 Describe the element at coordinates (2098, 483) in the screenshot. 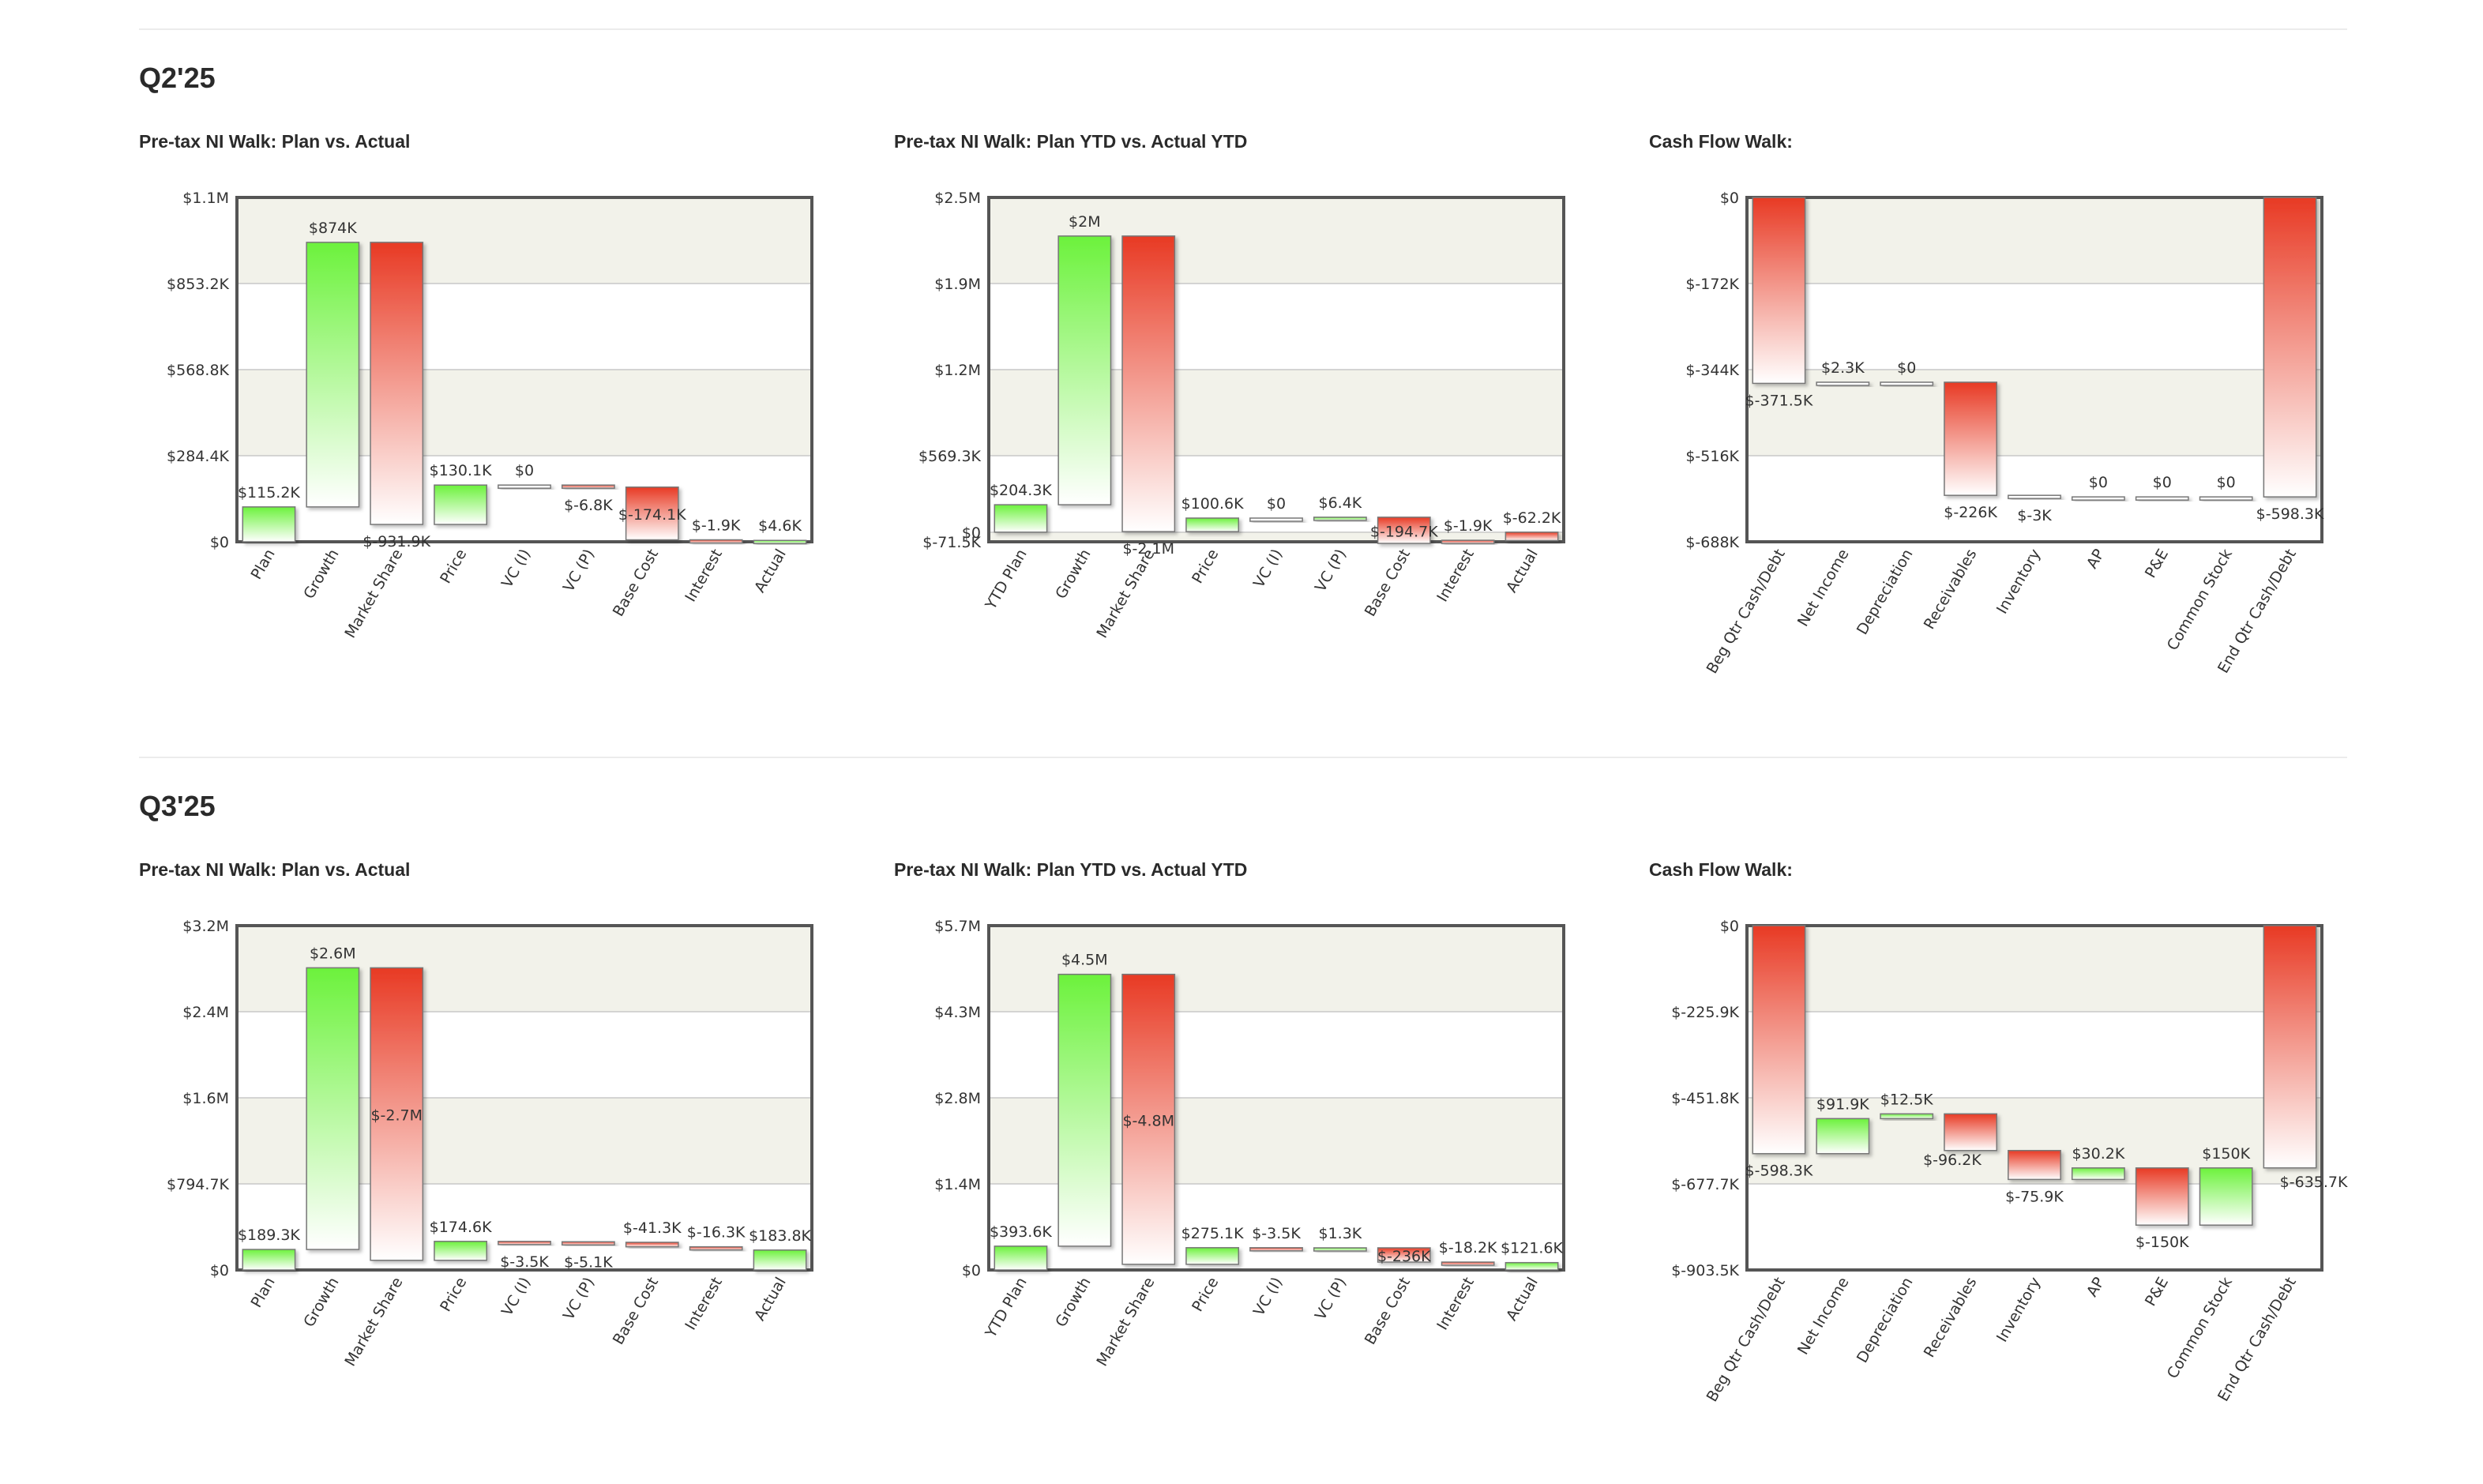

I see `data-label-ap: $0` at that location.